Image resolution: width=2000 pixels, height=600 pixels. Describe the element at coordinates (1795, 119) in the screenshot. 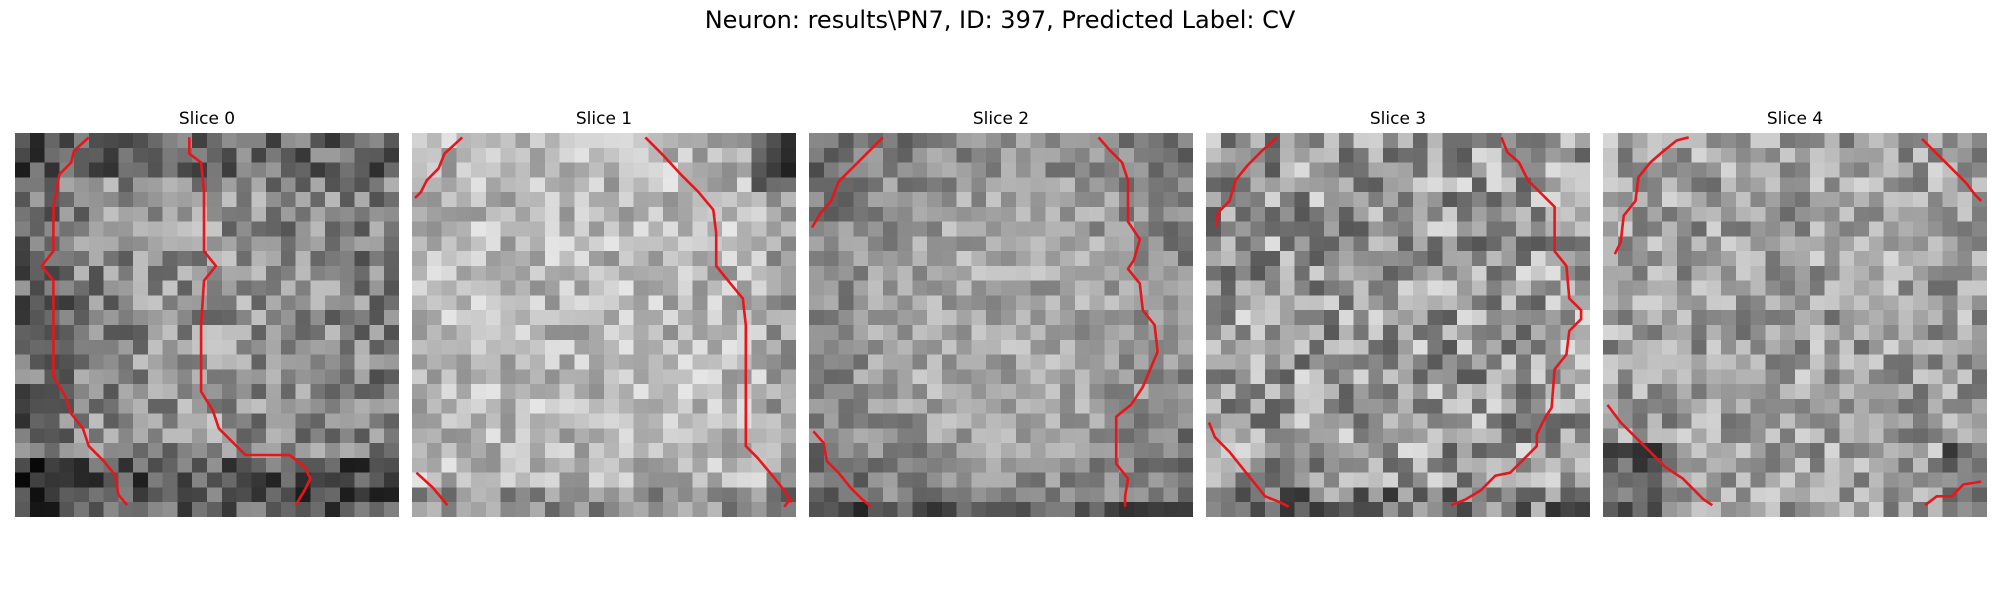

I see `slice-title: Slice 4` at that location.